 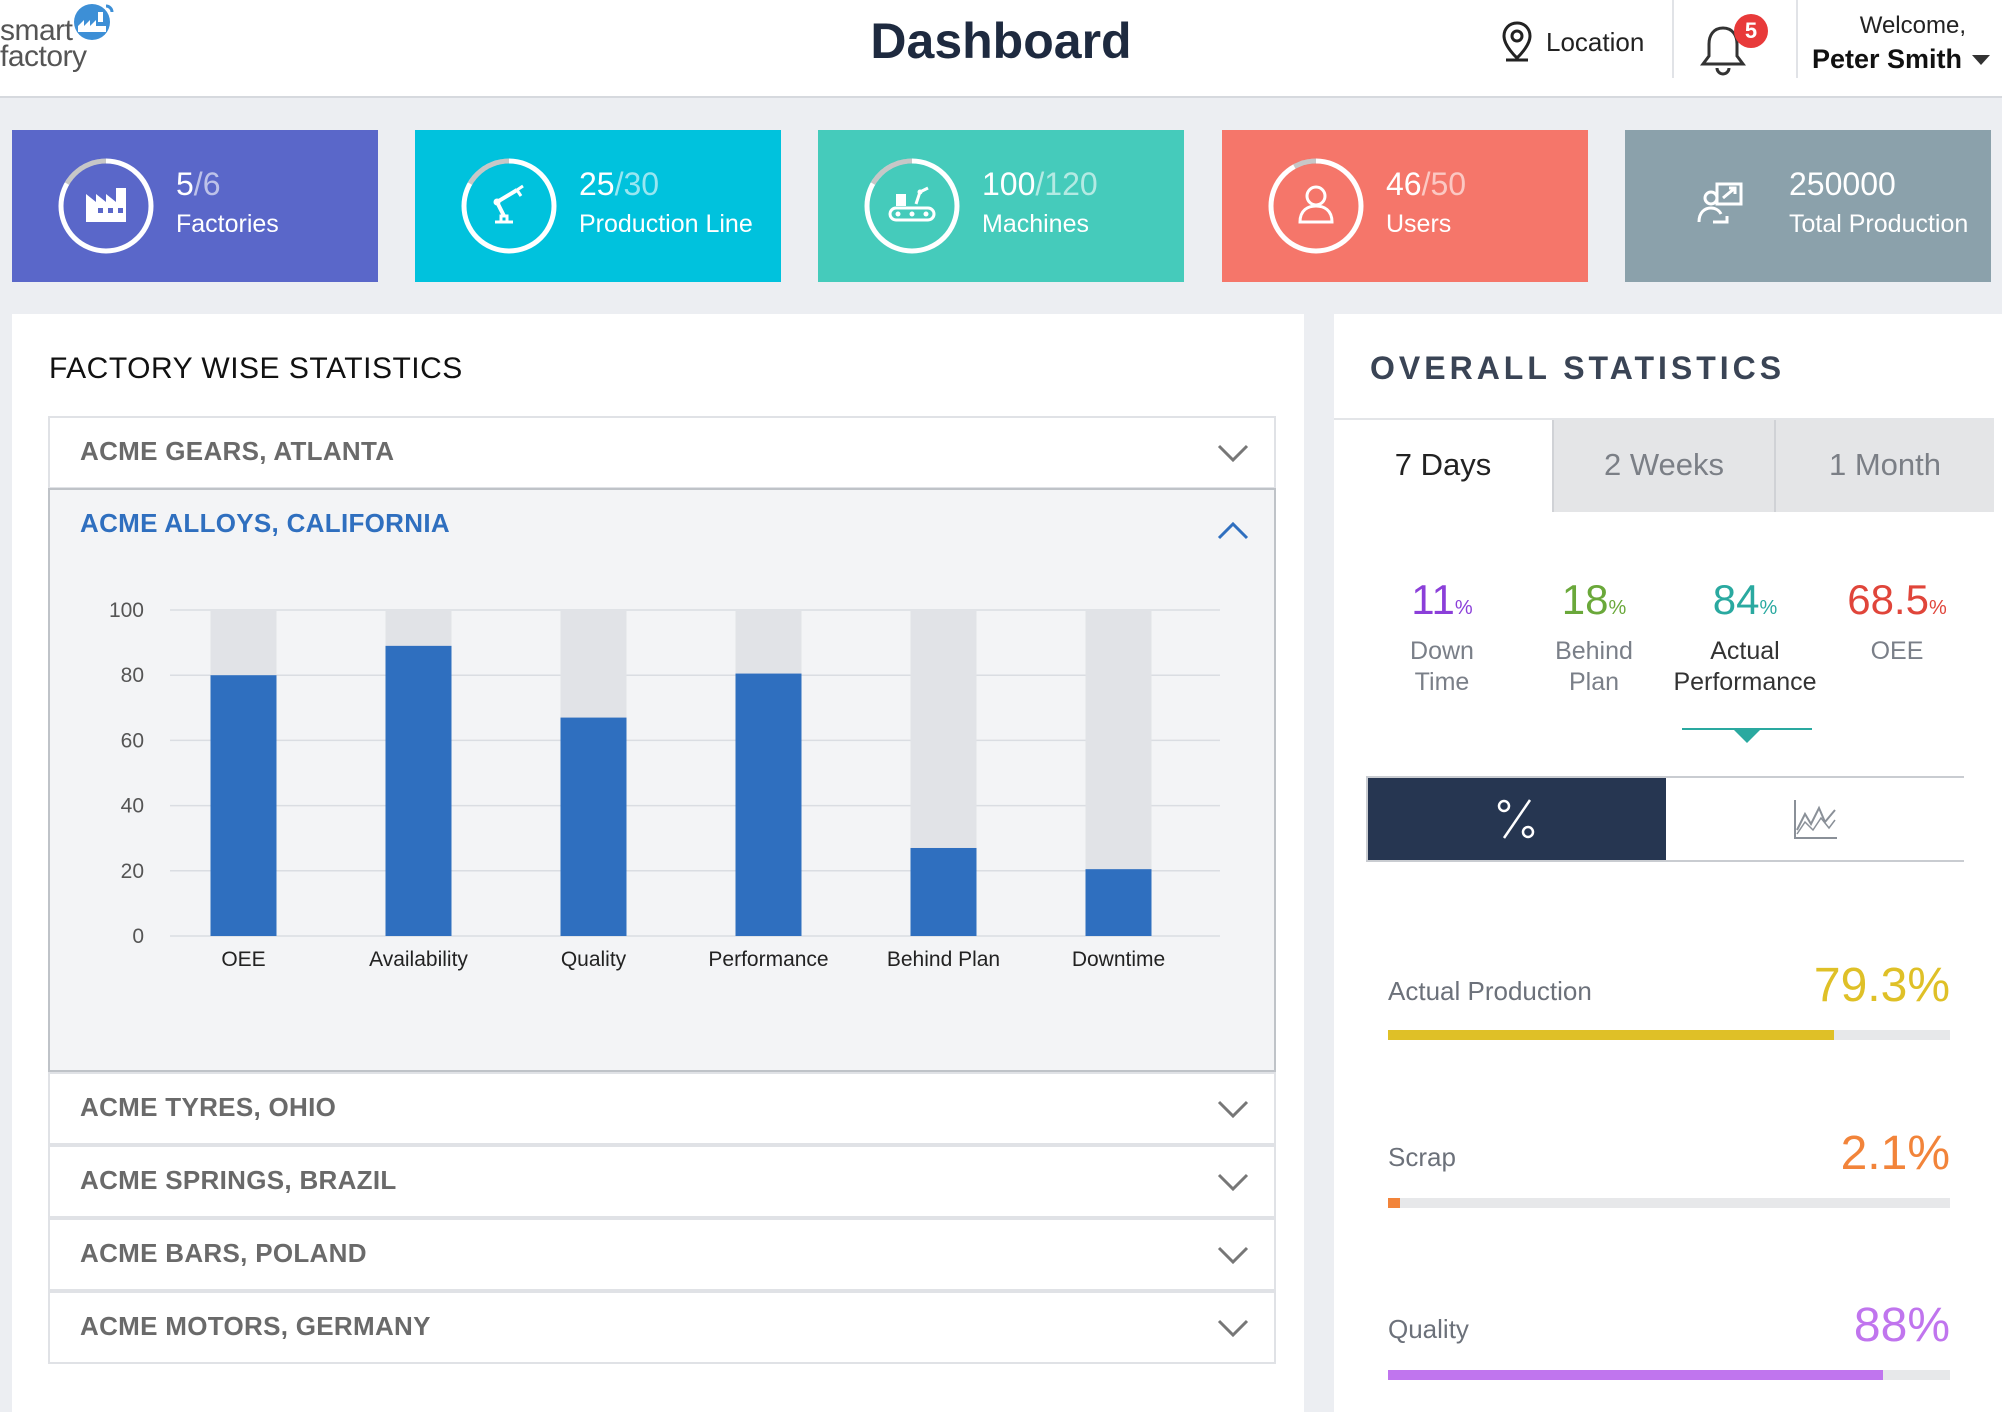 I want to click on x-tick-label: Performance, so click(x=768, y=959).